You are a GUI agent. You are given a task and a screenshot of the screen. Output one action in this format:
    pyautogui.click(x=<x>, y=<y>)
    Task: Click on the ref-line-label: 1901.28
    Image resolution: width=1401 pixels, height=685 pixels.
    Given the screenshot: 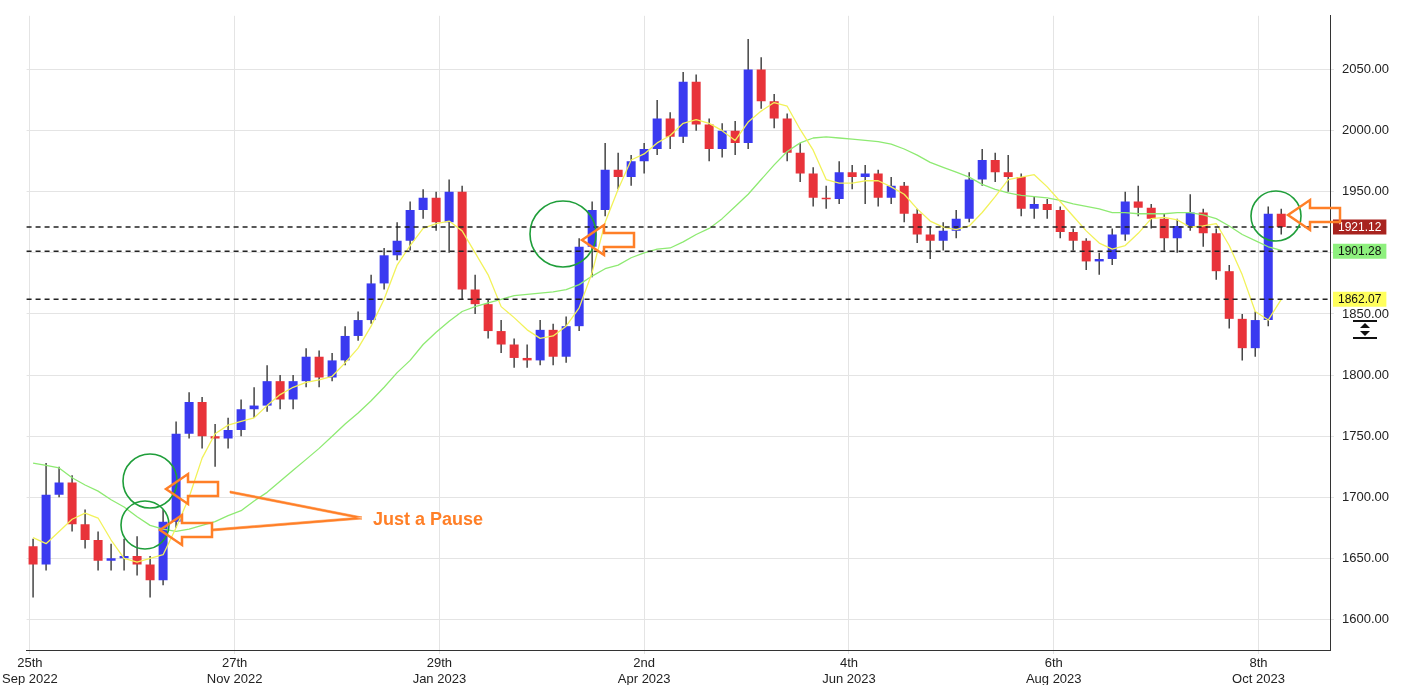 What is the action you would take?
    pyautogui.click(x=1360, y=251)
    